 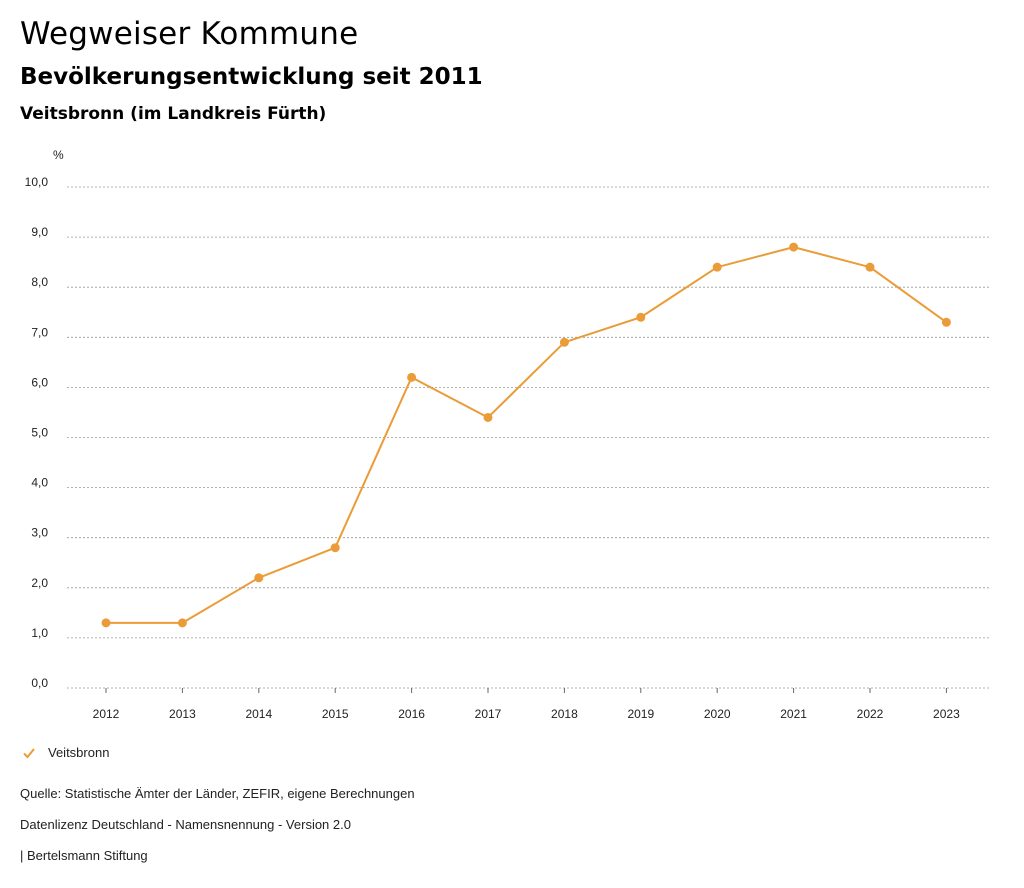 What do you see at coordinates (870, 714) in the screenshot?
I see `x-tick-label: 2022` at bounding box center [870, 714].